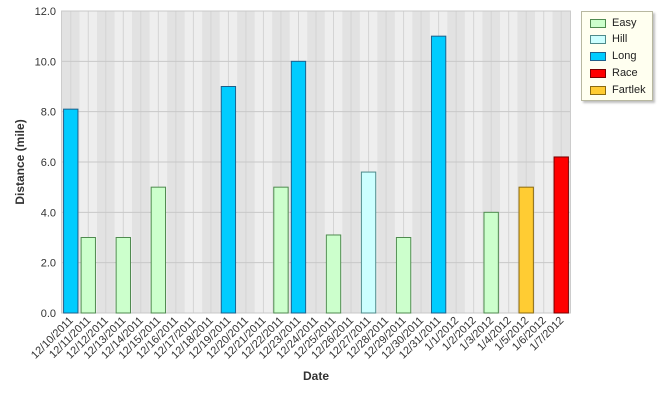 The height and width of the screenshot is (410, 661). What do you see at coordinates (48, 314) in the screenshot?
I see `y-tick-label: 0.0` at bounding box center [48, 314].